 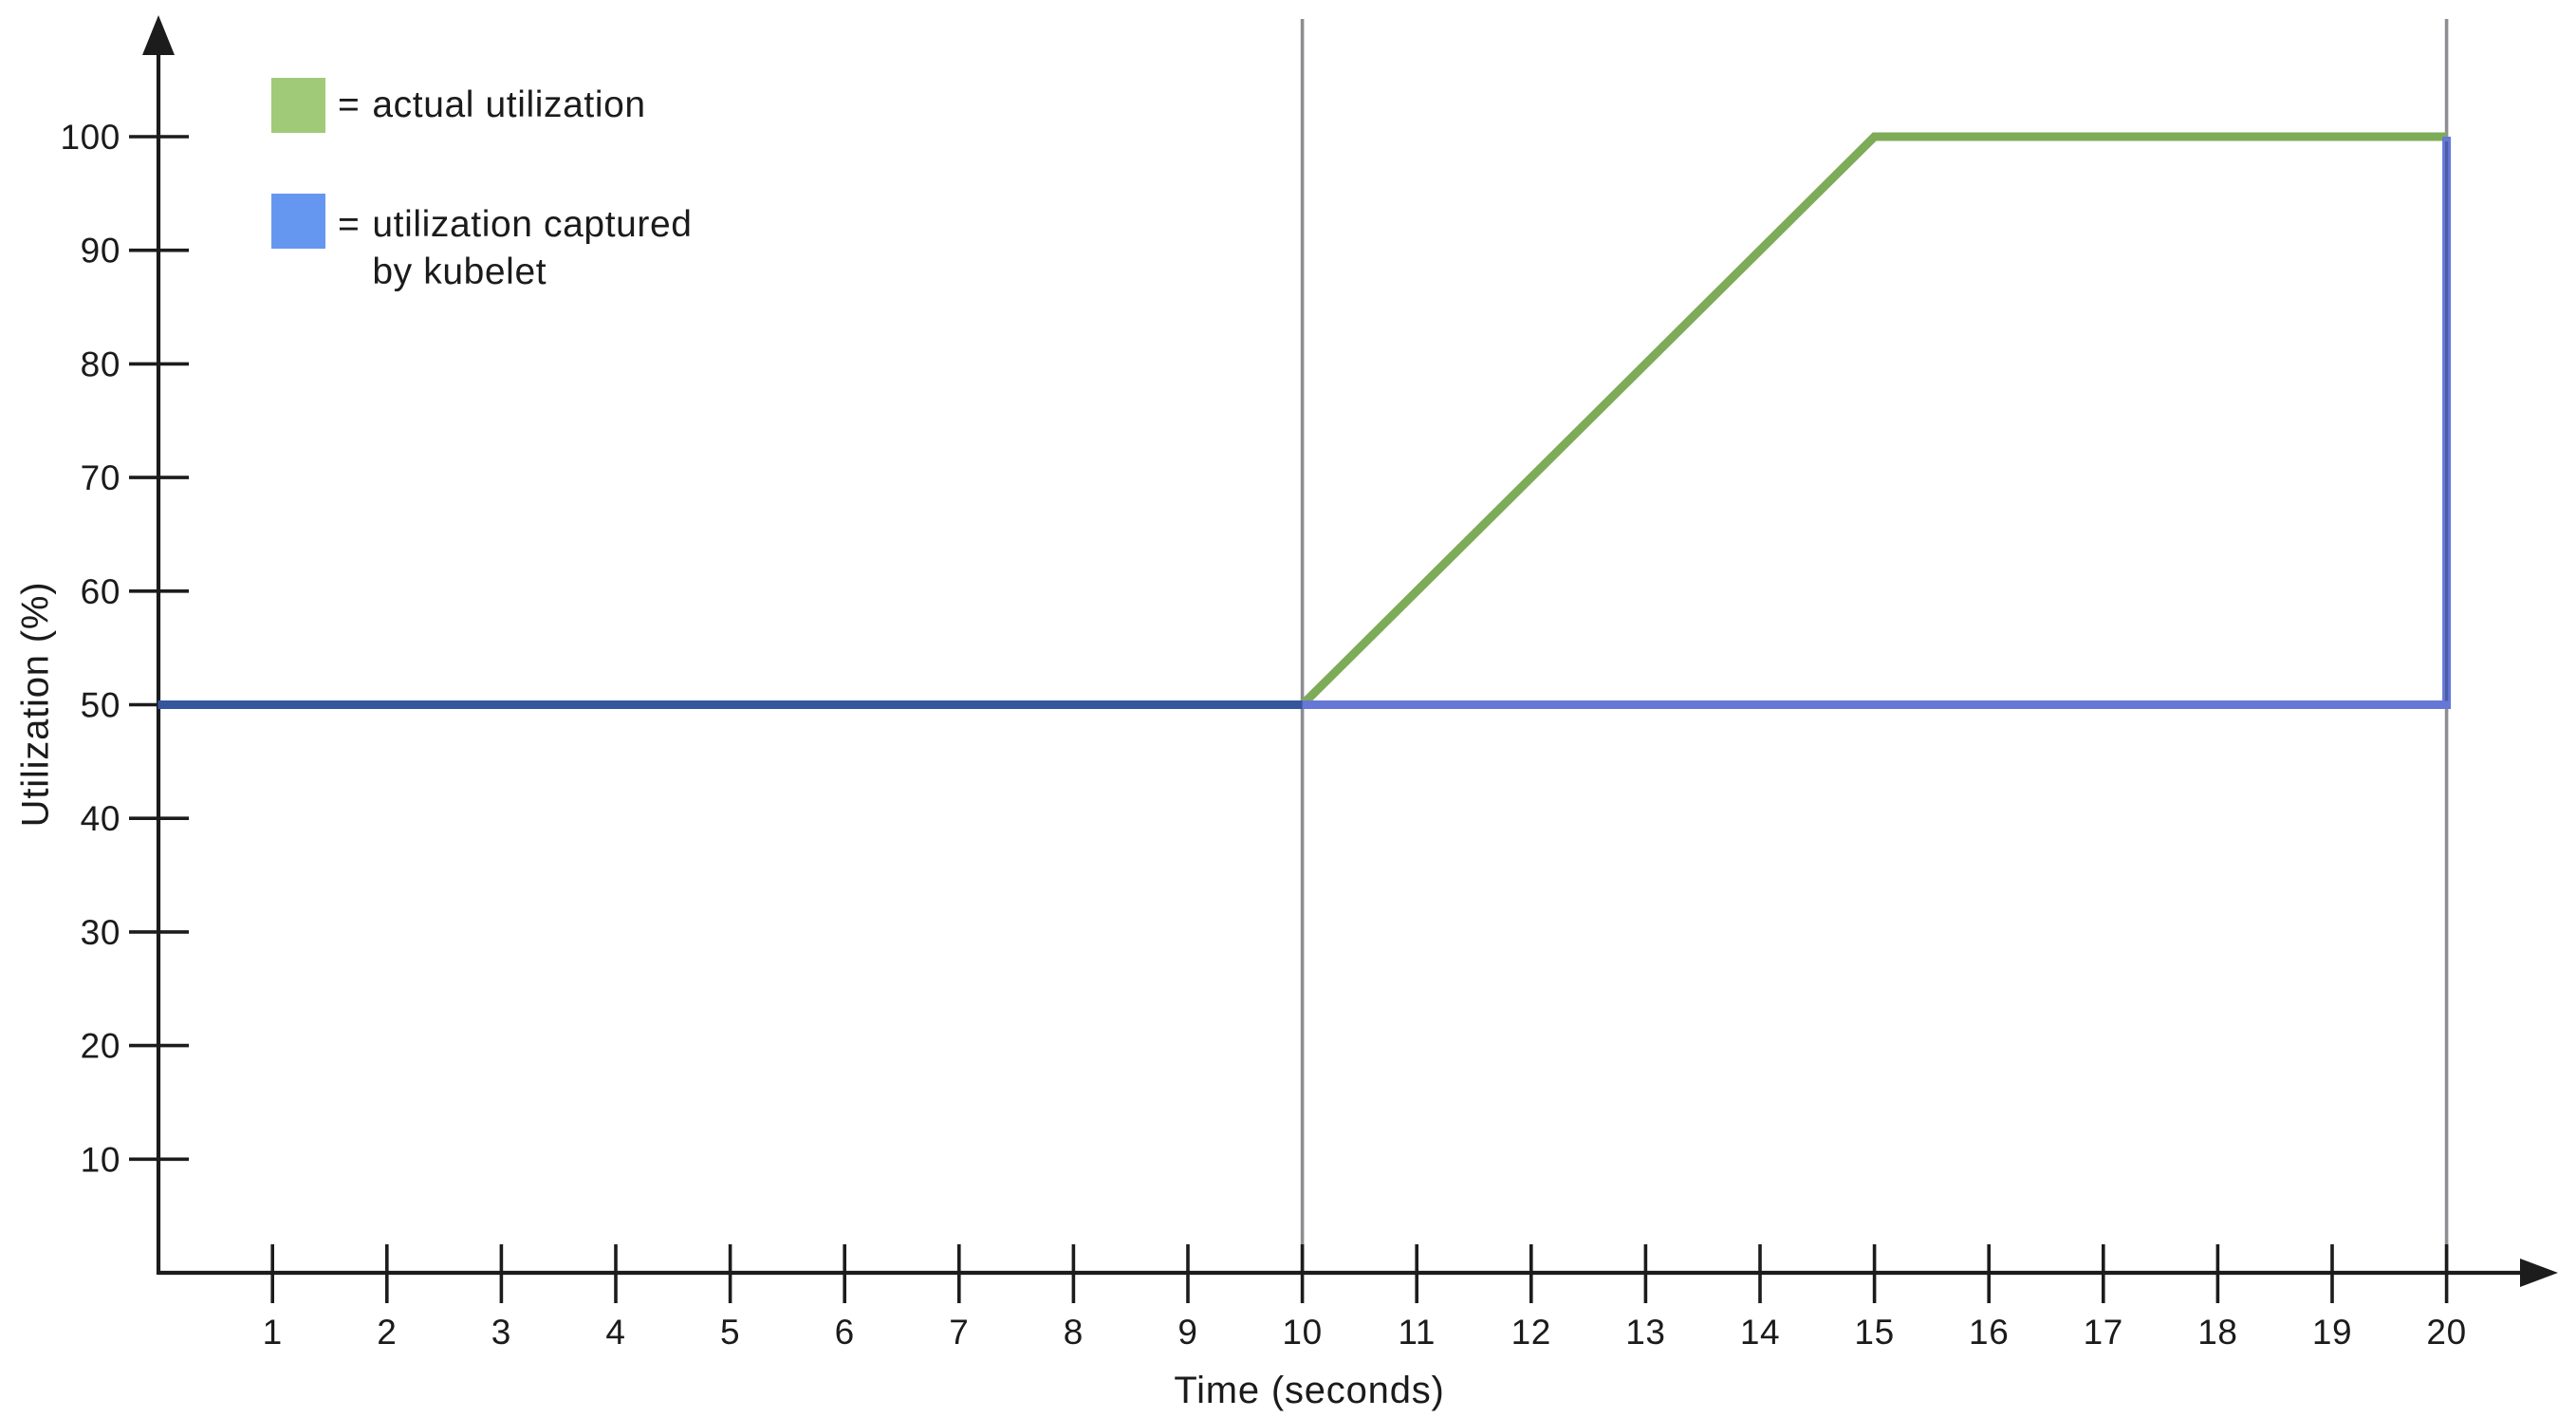 What do you see at coordinates (100, 932) in the screenshot?
I see `y-tick-label-30: 30` at bounding box center [100, 932].